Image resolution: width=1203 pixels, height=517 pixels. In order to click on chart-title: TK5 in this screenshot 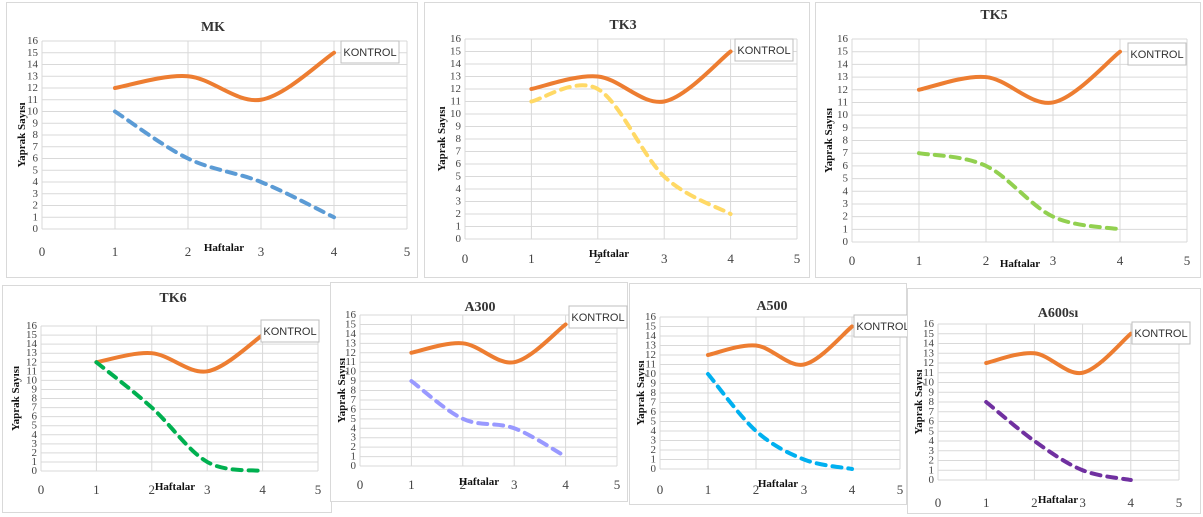, I will do `click(993, 15)`.